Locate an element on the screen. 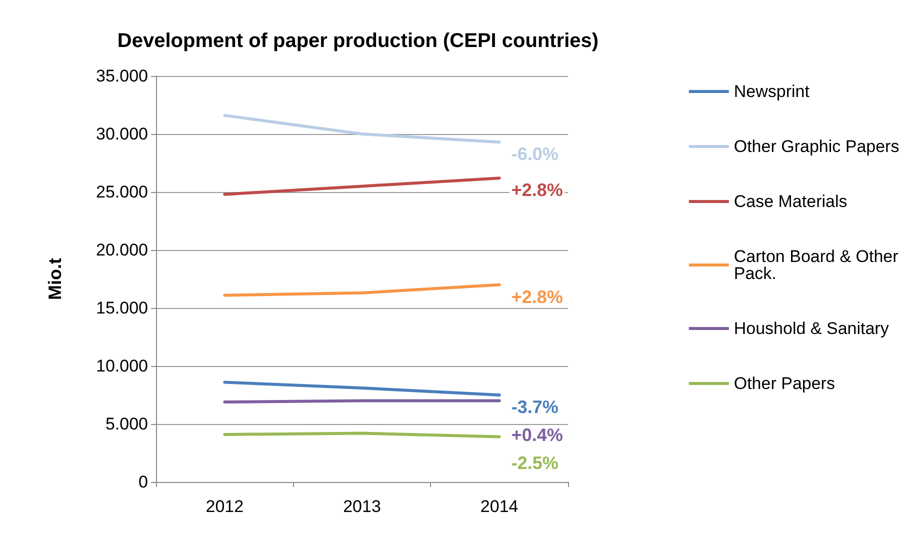 The width and height of the screenshot is (923, 546). x-tick-label: 2014 is located at coordinates (499, 506).